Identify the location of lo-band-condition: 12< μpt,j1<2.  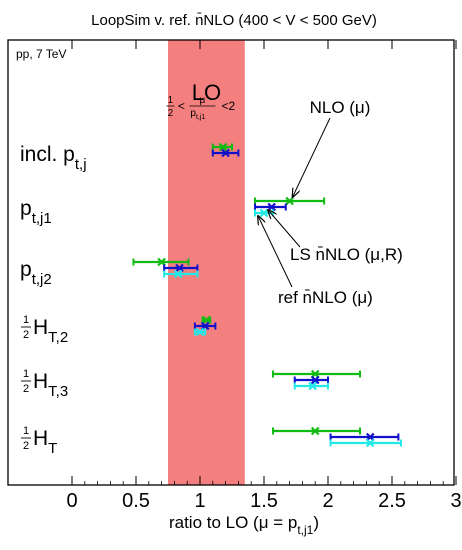
(201, 108).